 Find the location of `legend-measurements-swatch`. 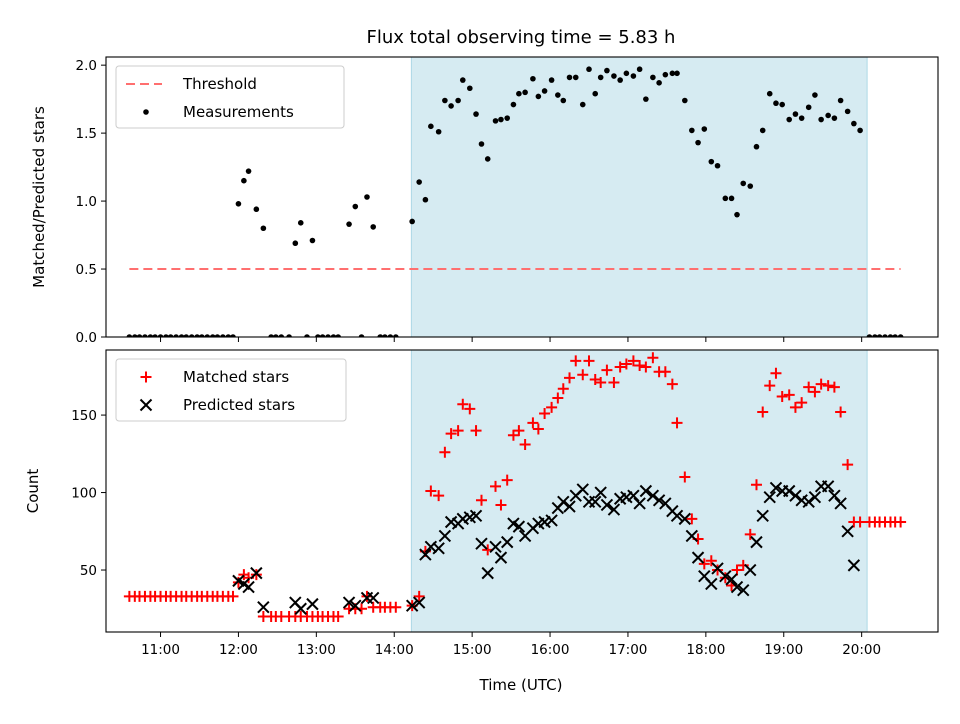

legend-measurements-swatch is located at coordinates (146, 112).